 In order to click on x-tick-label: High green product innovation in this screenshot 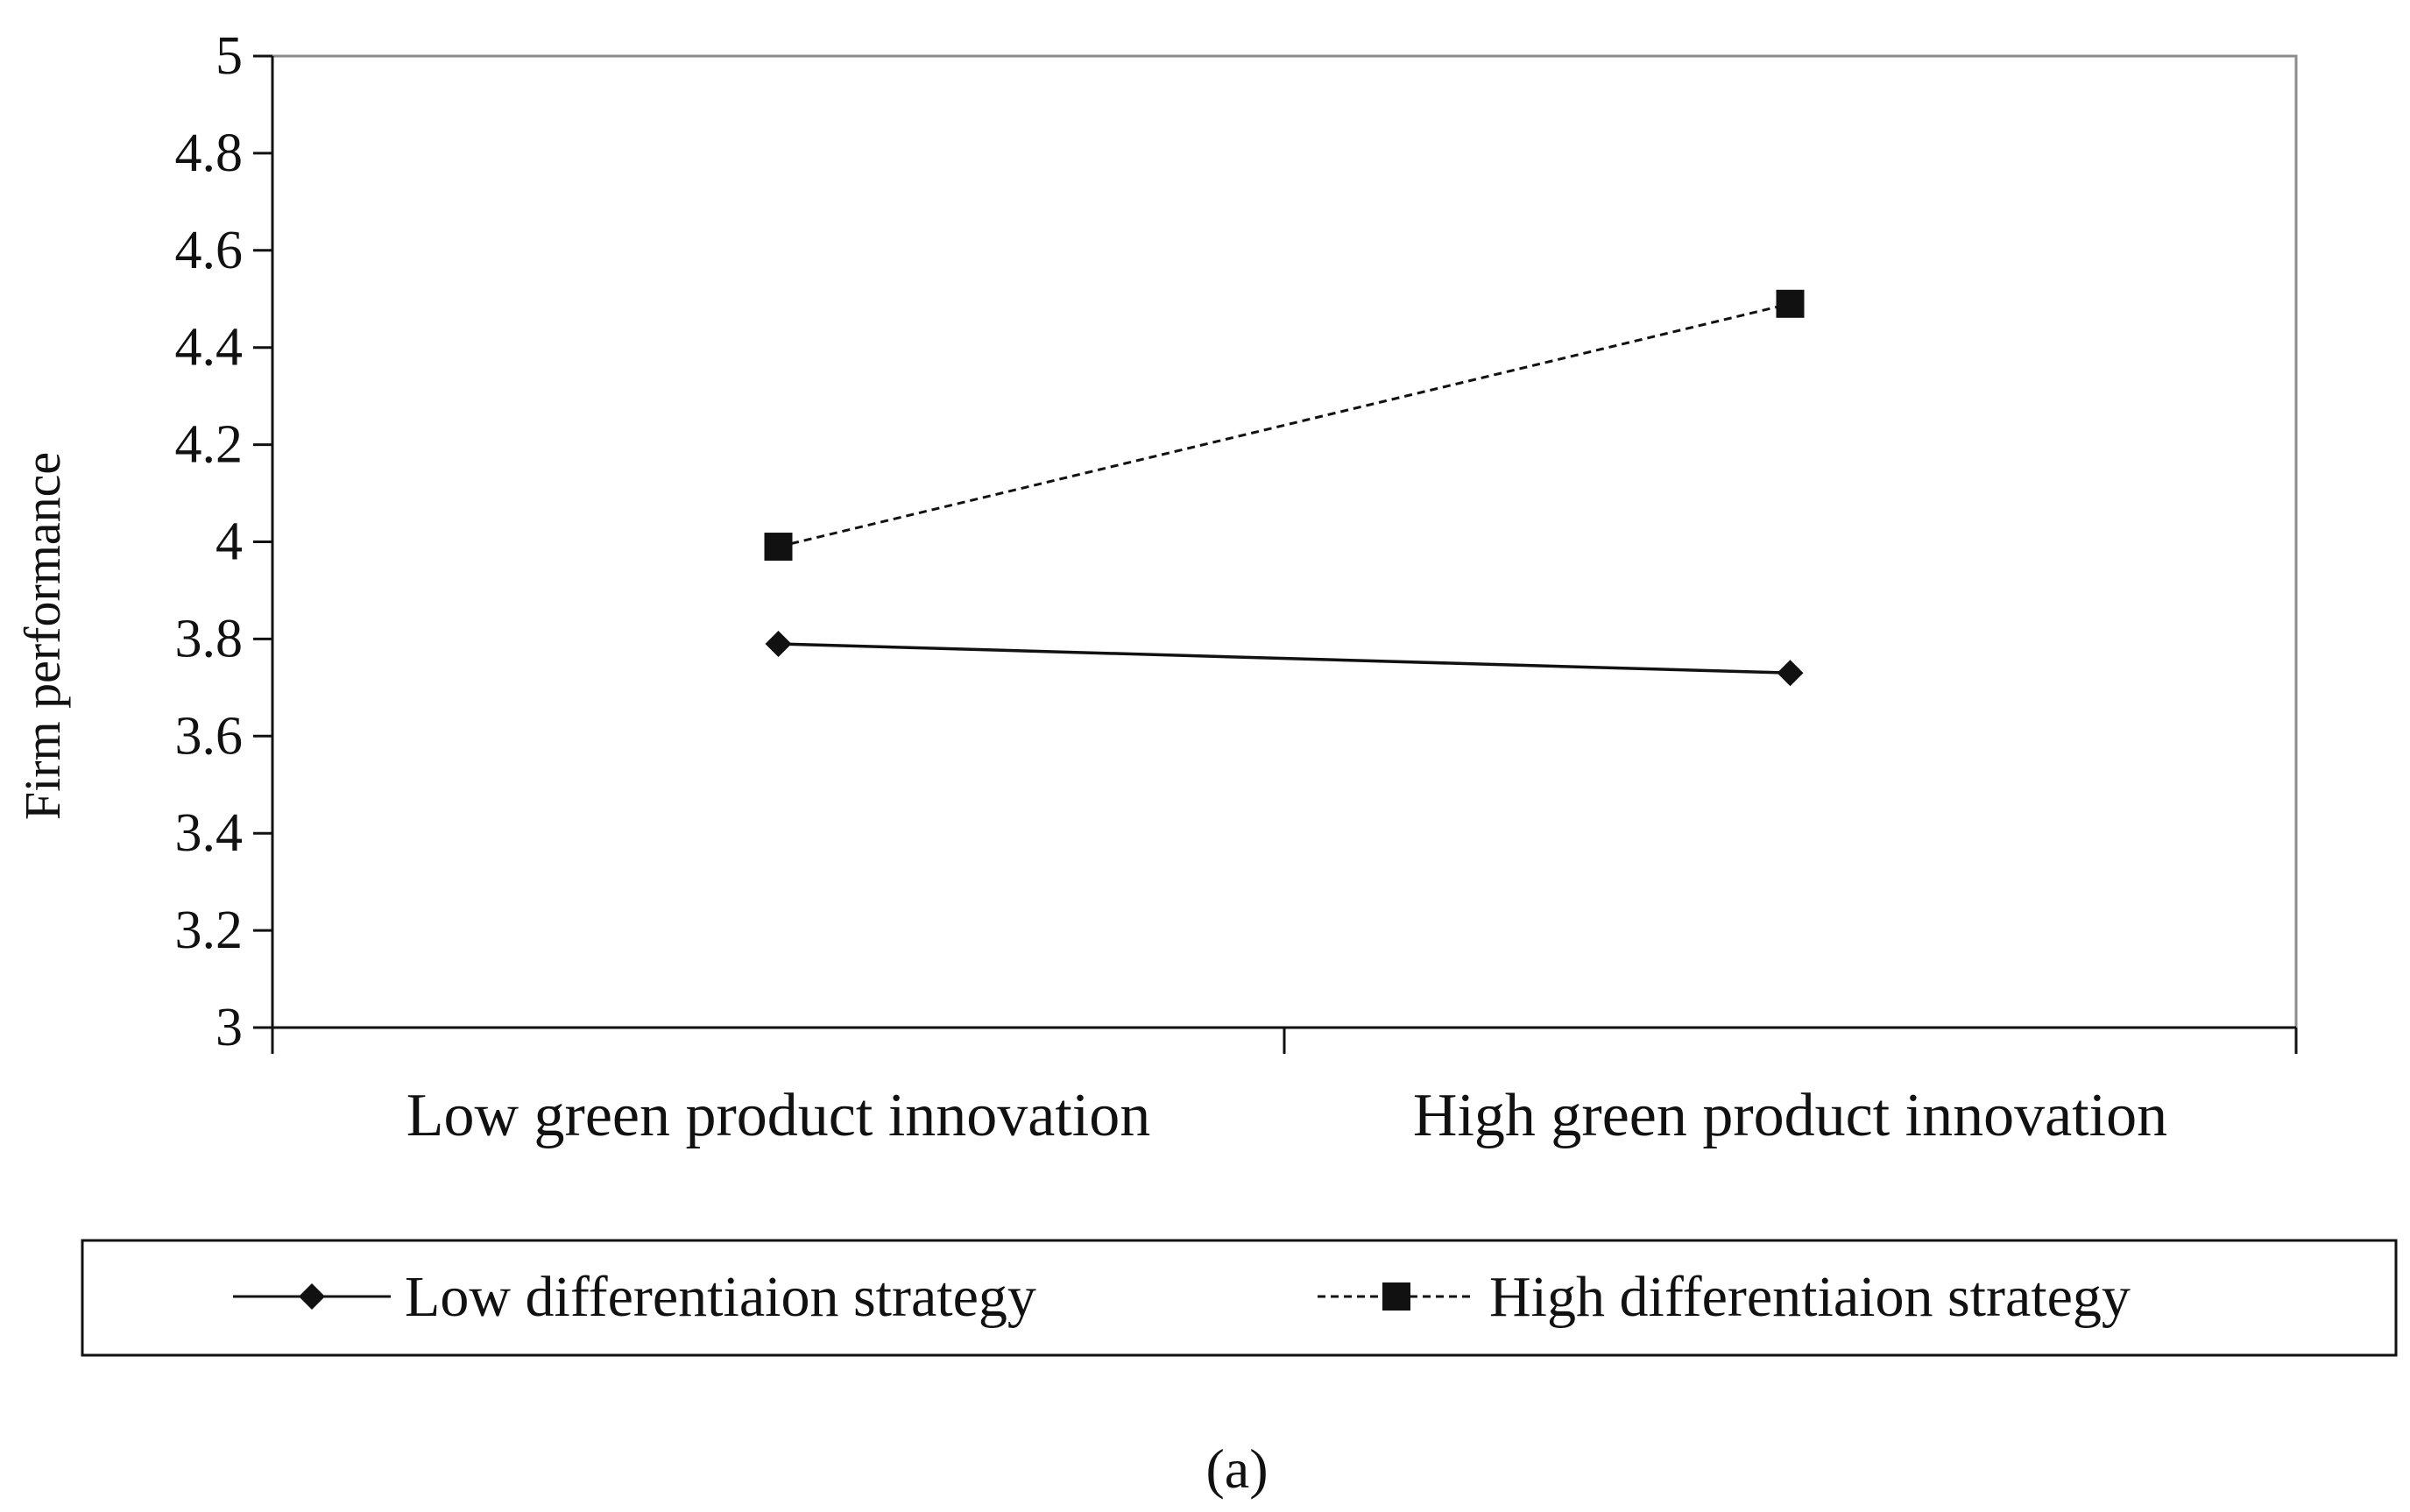, I will do `click(1790, 1116)`.